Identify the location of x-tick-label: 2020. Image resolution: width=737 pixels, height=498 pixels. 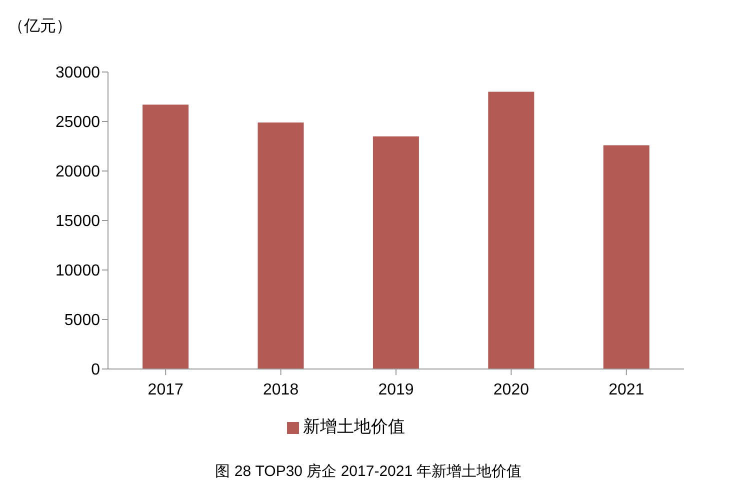
(511, 389).